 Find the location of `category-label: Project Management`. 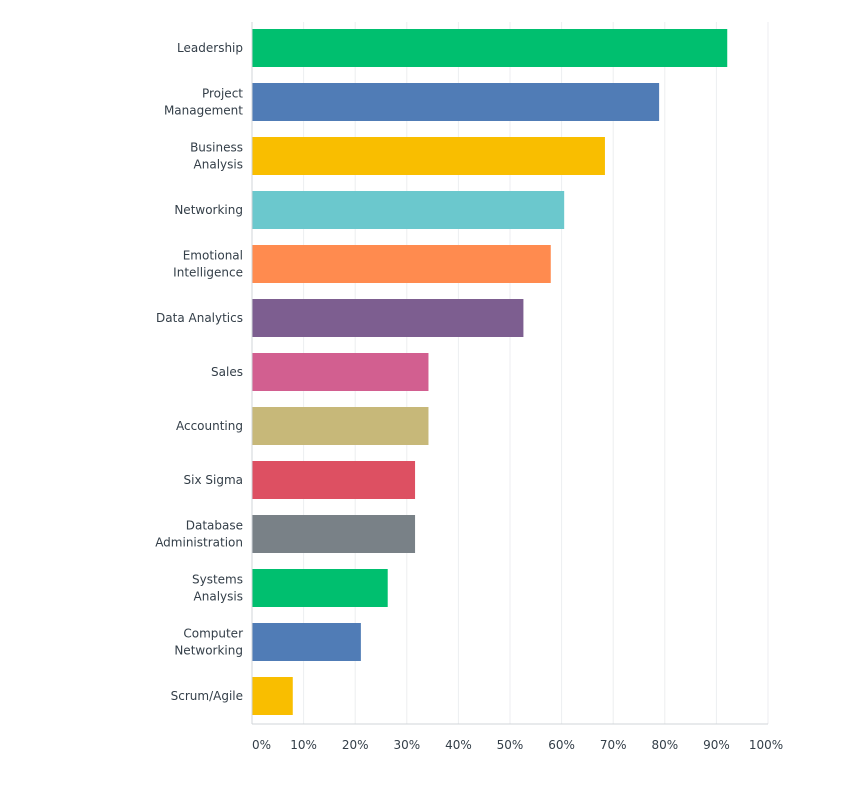

category-label: Project Management is located at coordinates (203, 102).